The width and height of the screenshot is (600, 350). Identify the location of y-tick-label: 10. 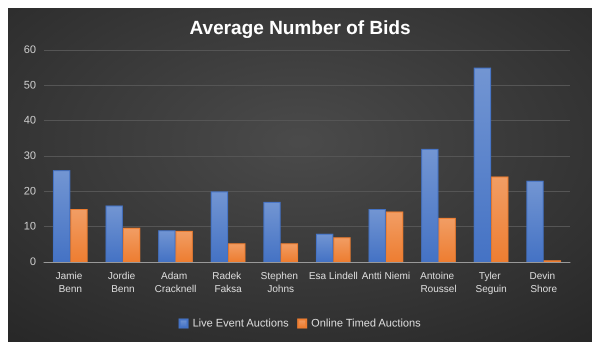
(30, 226).